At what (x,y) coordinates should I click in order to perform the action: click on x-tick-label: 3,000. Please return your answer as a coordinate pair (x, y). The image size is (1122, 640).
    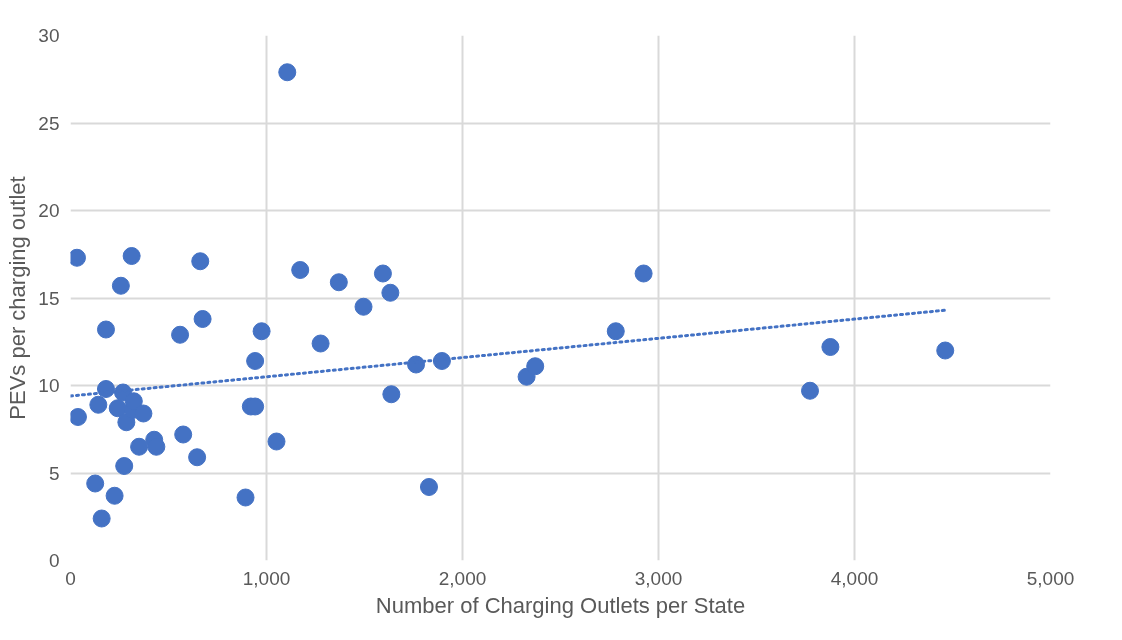
    Looking at the image, I should click on (658, 578).